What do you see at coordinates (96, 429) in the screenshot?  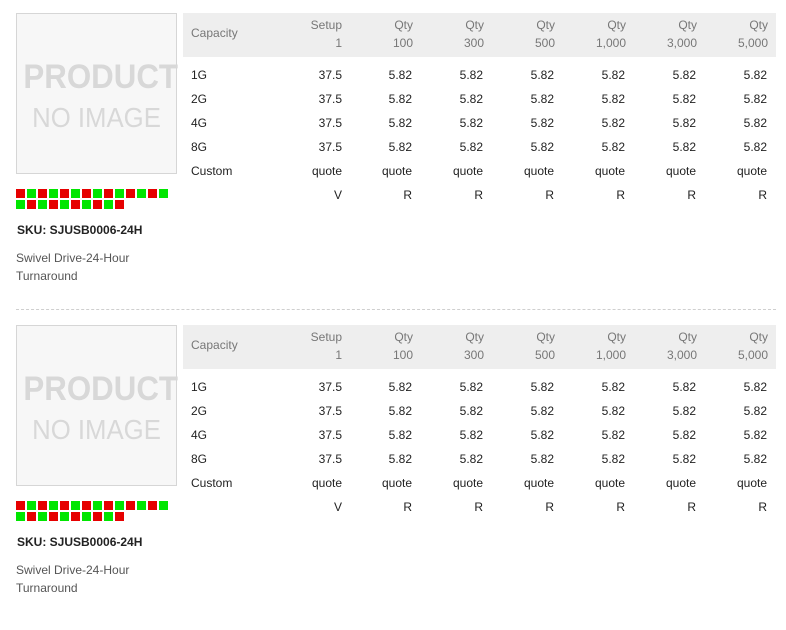 I see `placeholder-text-no-image: NO IMAGE` at bounding box center [96, 429].